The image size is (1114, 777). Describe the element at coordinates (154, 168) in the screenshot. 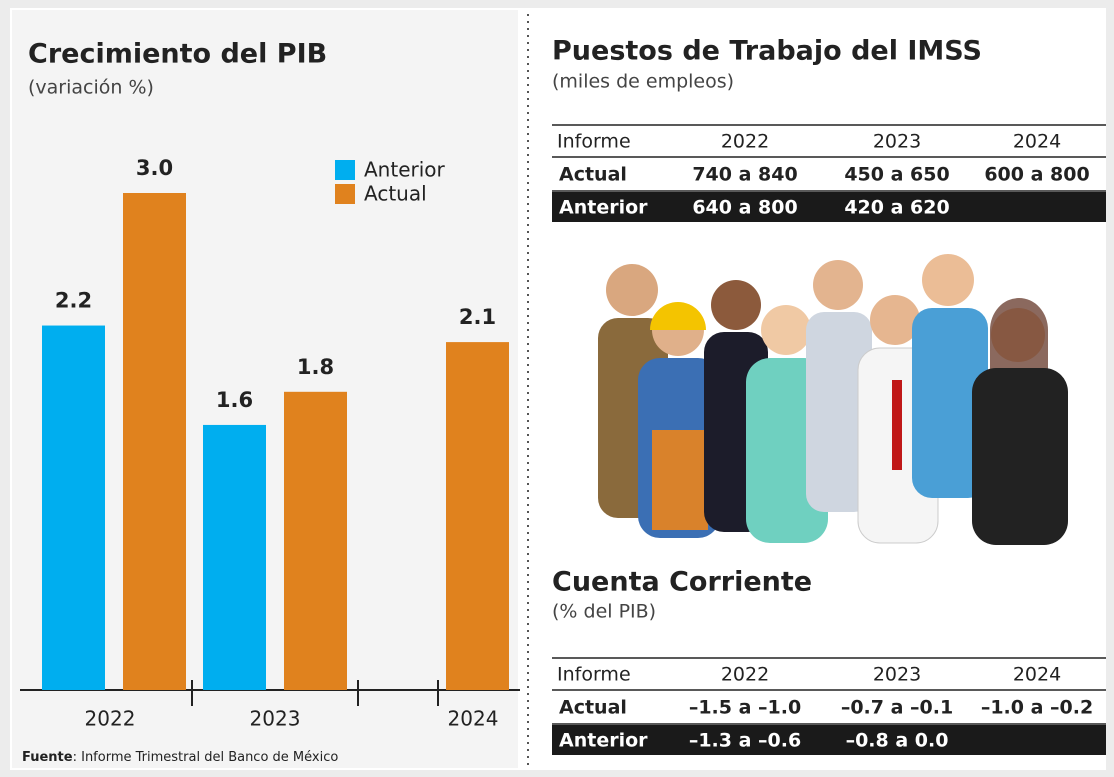

I see `data-label: 3.0` at that location.